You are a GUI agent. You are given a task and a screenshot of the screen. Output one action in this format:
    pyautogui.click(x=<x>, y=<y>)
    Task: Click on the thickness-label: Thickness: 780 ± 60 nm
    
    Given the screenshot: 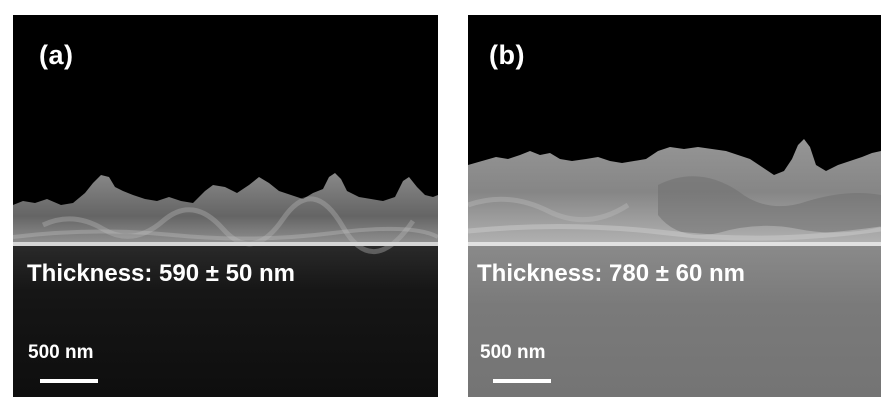 What is the action you would take?
    pyautogui.click(x=611, y=273)
    